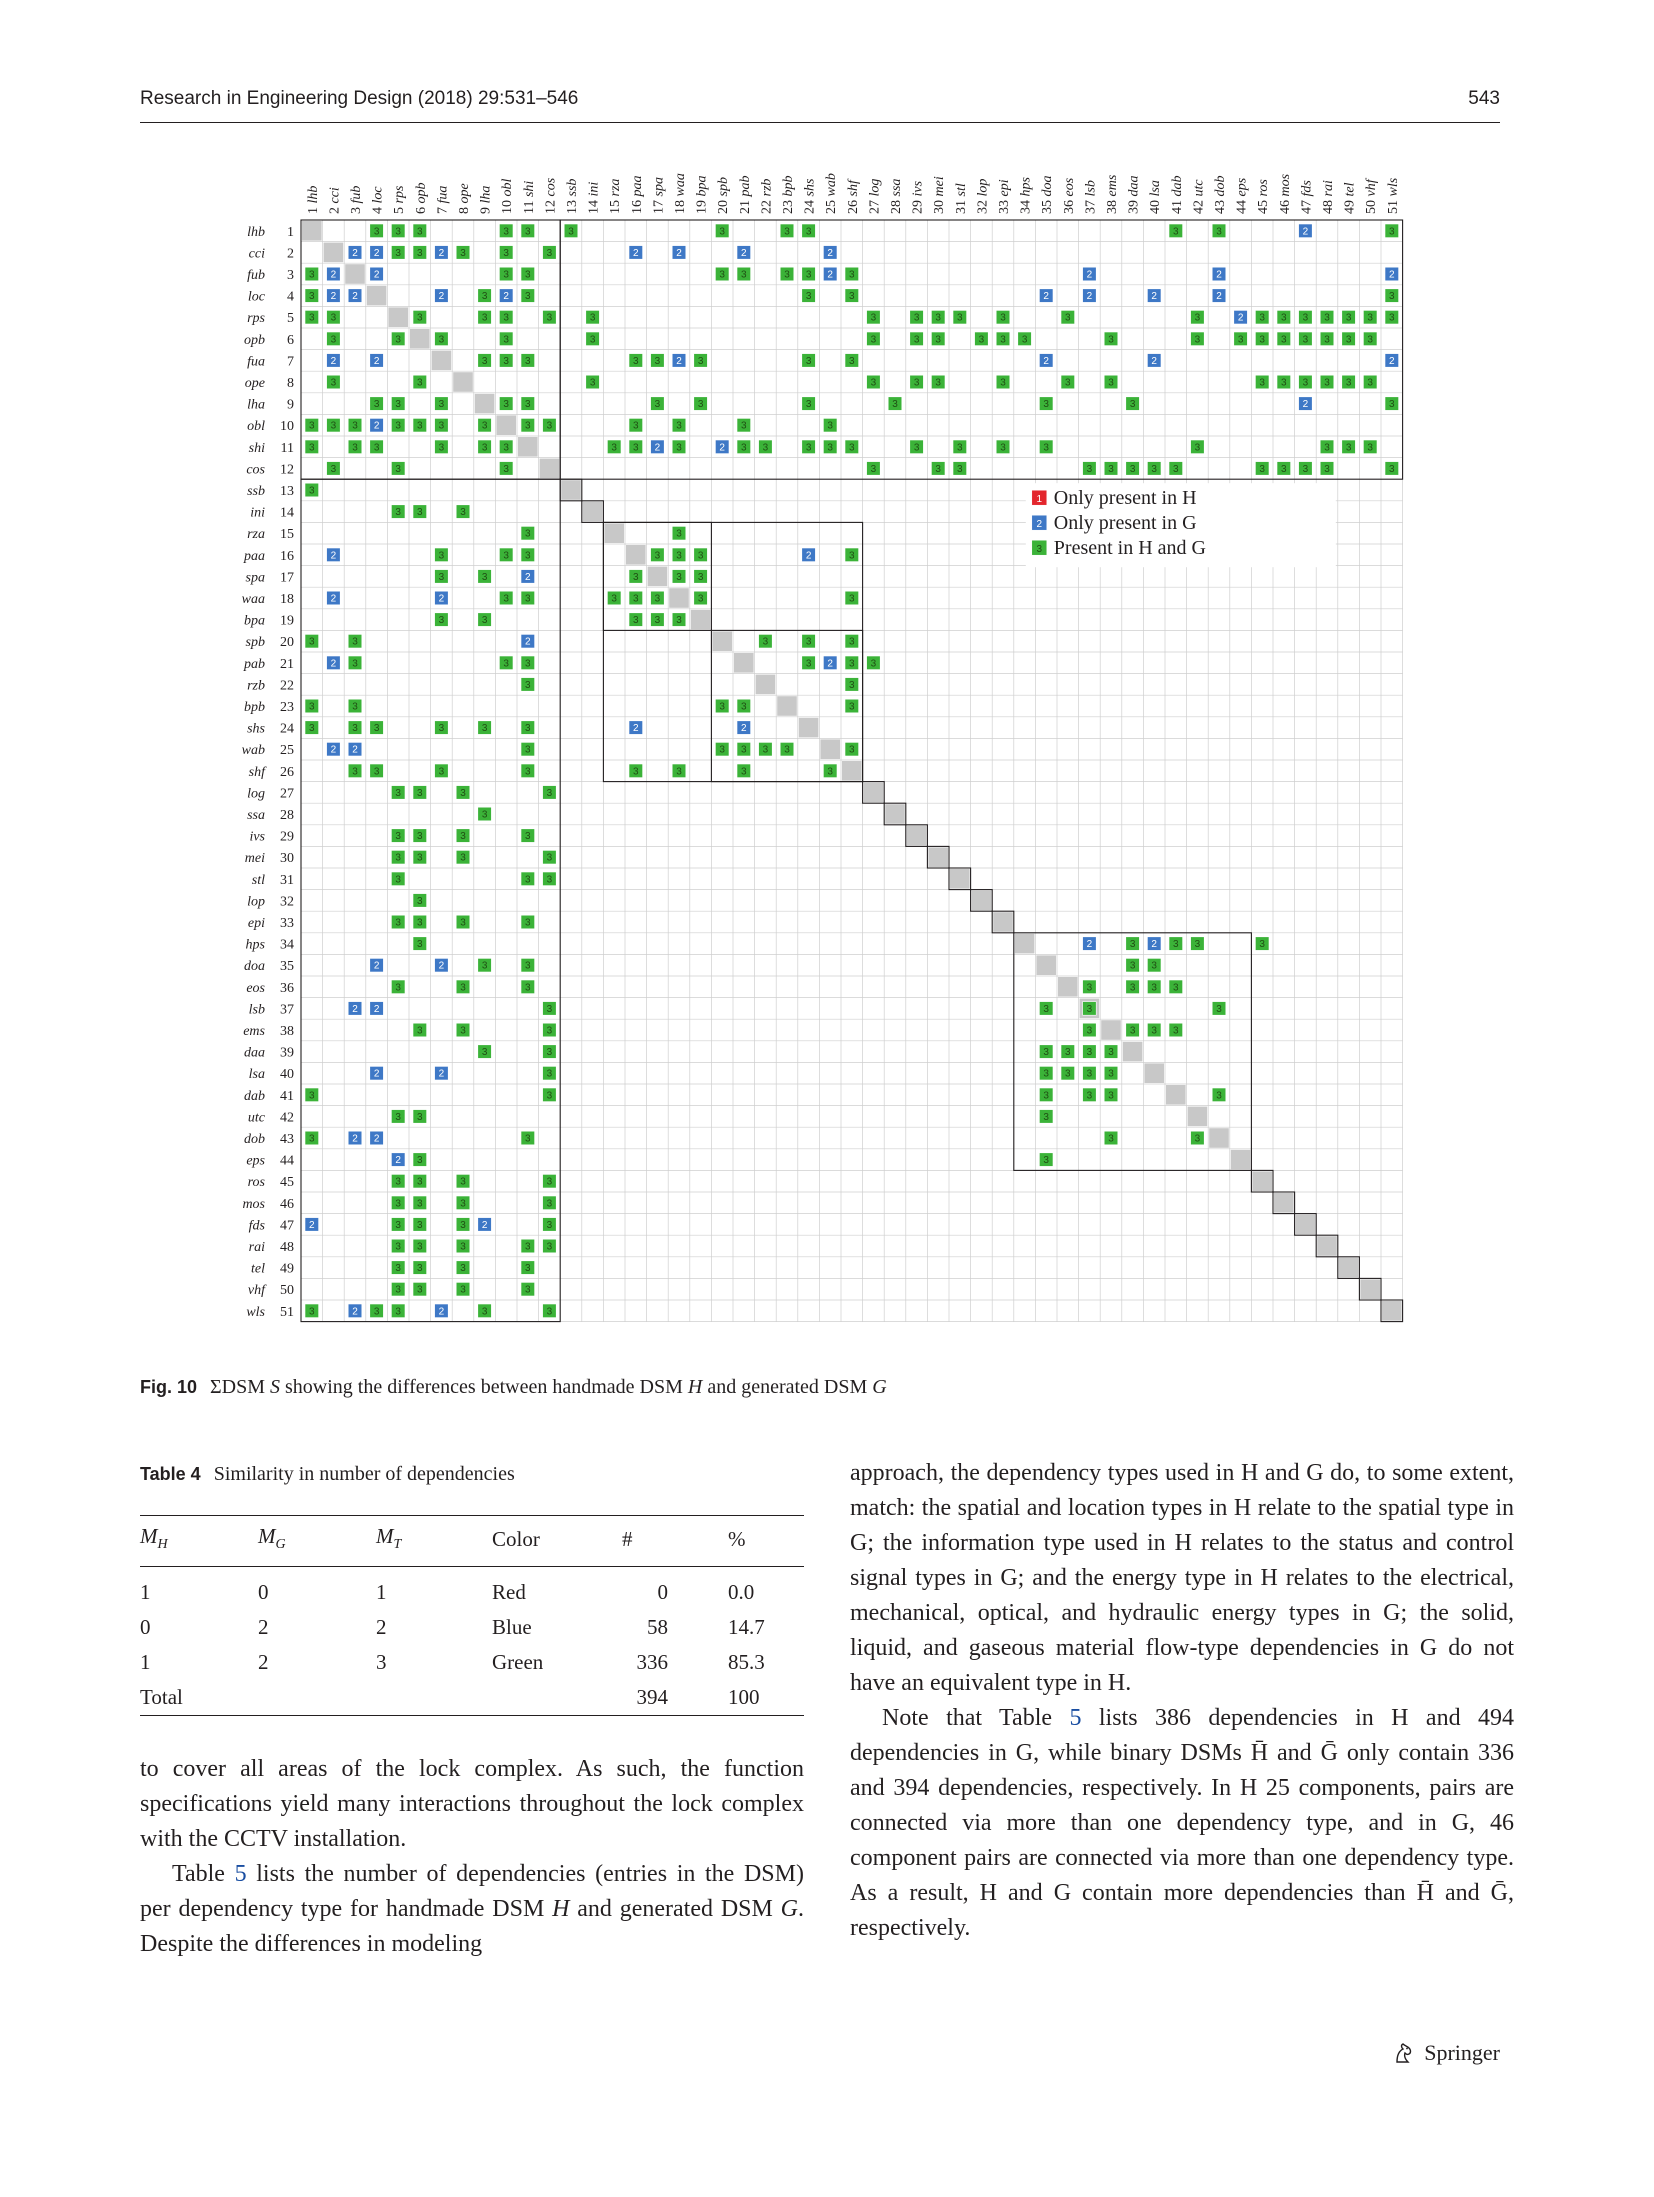  Describe the element at coordinates (287, 1312) in the screenshot. I see `row-index: 51` at that location.